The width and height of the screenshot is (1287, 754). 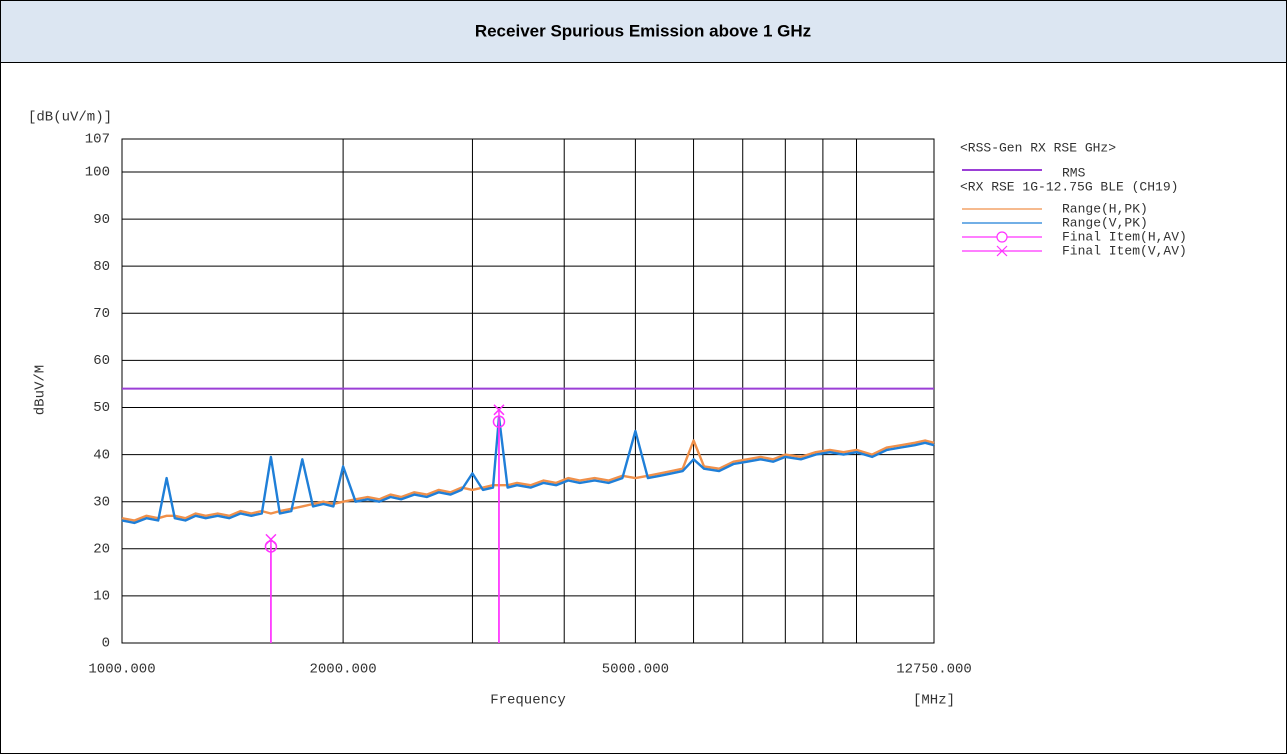 I want to click on legend-label: Range(V,PK), so click(x=1105, y=222).